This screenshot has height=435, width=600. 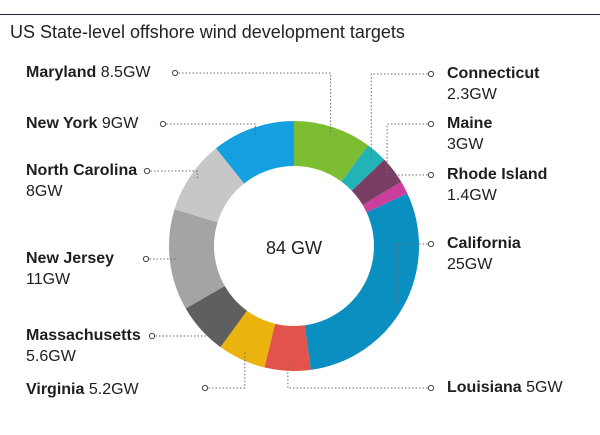 I want to click on slice-label-california: California 25GW, so click(x=484, y=254).